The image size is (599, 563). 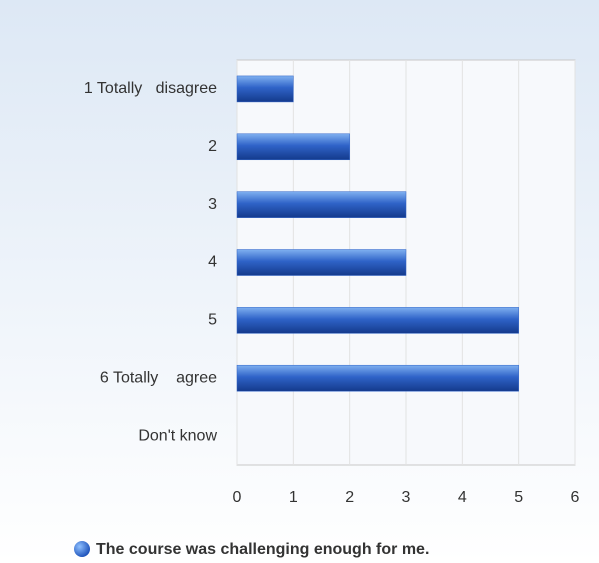 I want to click on y-tick-label: 6 Totally agree, so click(x=158, y=377).